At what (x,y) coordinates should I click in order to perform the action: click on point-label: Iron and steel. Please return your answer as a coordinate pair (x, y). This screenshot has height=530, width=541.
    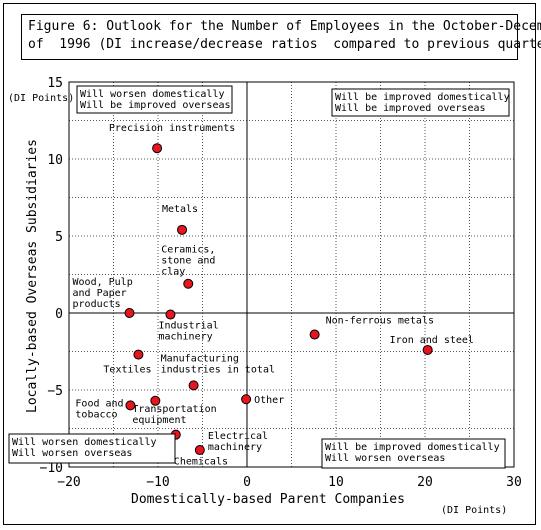
    Looking at the image, I should click on (432, 340).